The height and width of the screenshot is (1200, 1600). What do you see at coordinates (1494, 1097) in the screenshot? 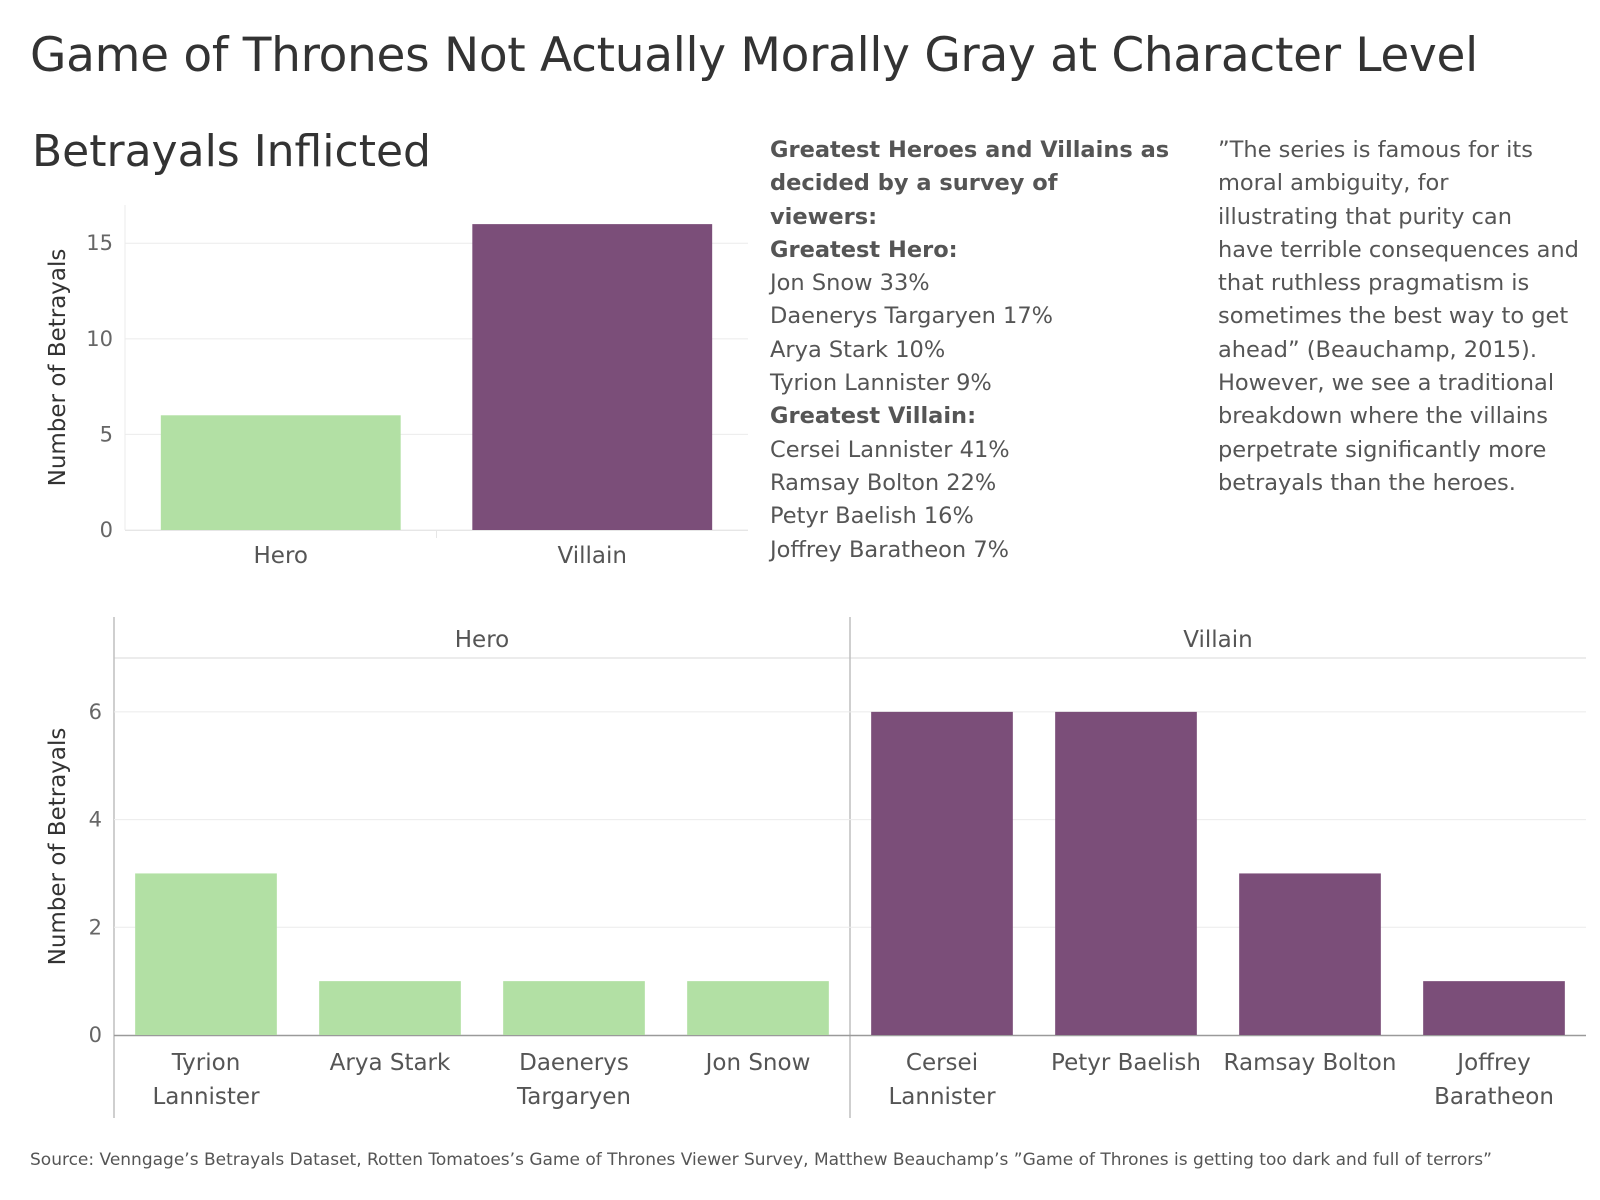
I see `chart2-x-label: Baratheon` at bounding box center [1494, 1097].